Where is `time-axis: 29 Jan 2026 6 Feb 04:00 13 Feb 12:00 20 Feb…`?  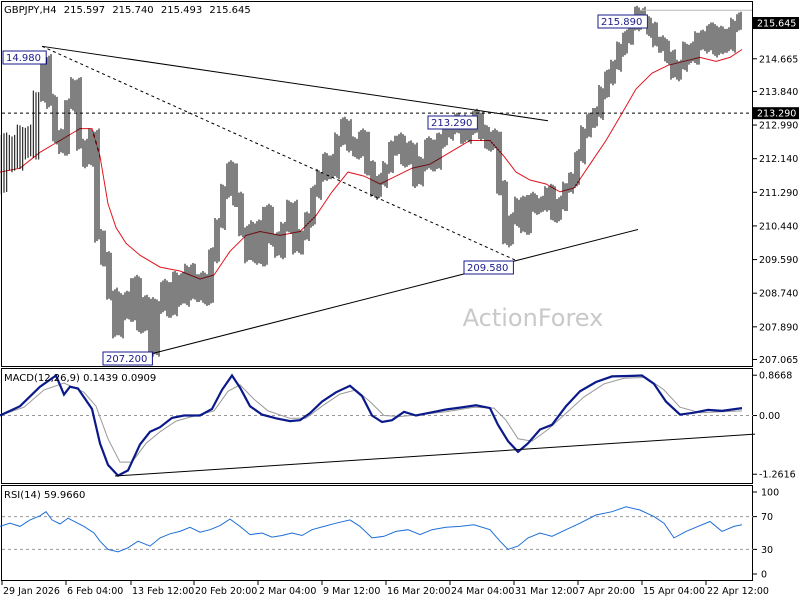 time-axis: 29 Jan 2026 6 Feb 04:00 13 Feb 12:00 20 Feb… is located at coordinates (385, 589).